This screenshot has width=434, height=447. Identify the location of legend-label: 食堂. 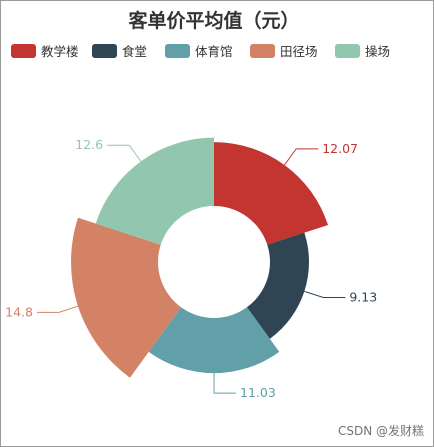
(134, 51).